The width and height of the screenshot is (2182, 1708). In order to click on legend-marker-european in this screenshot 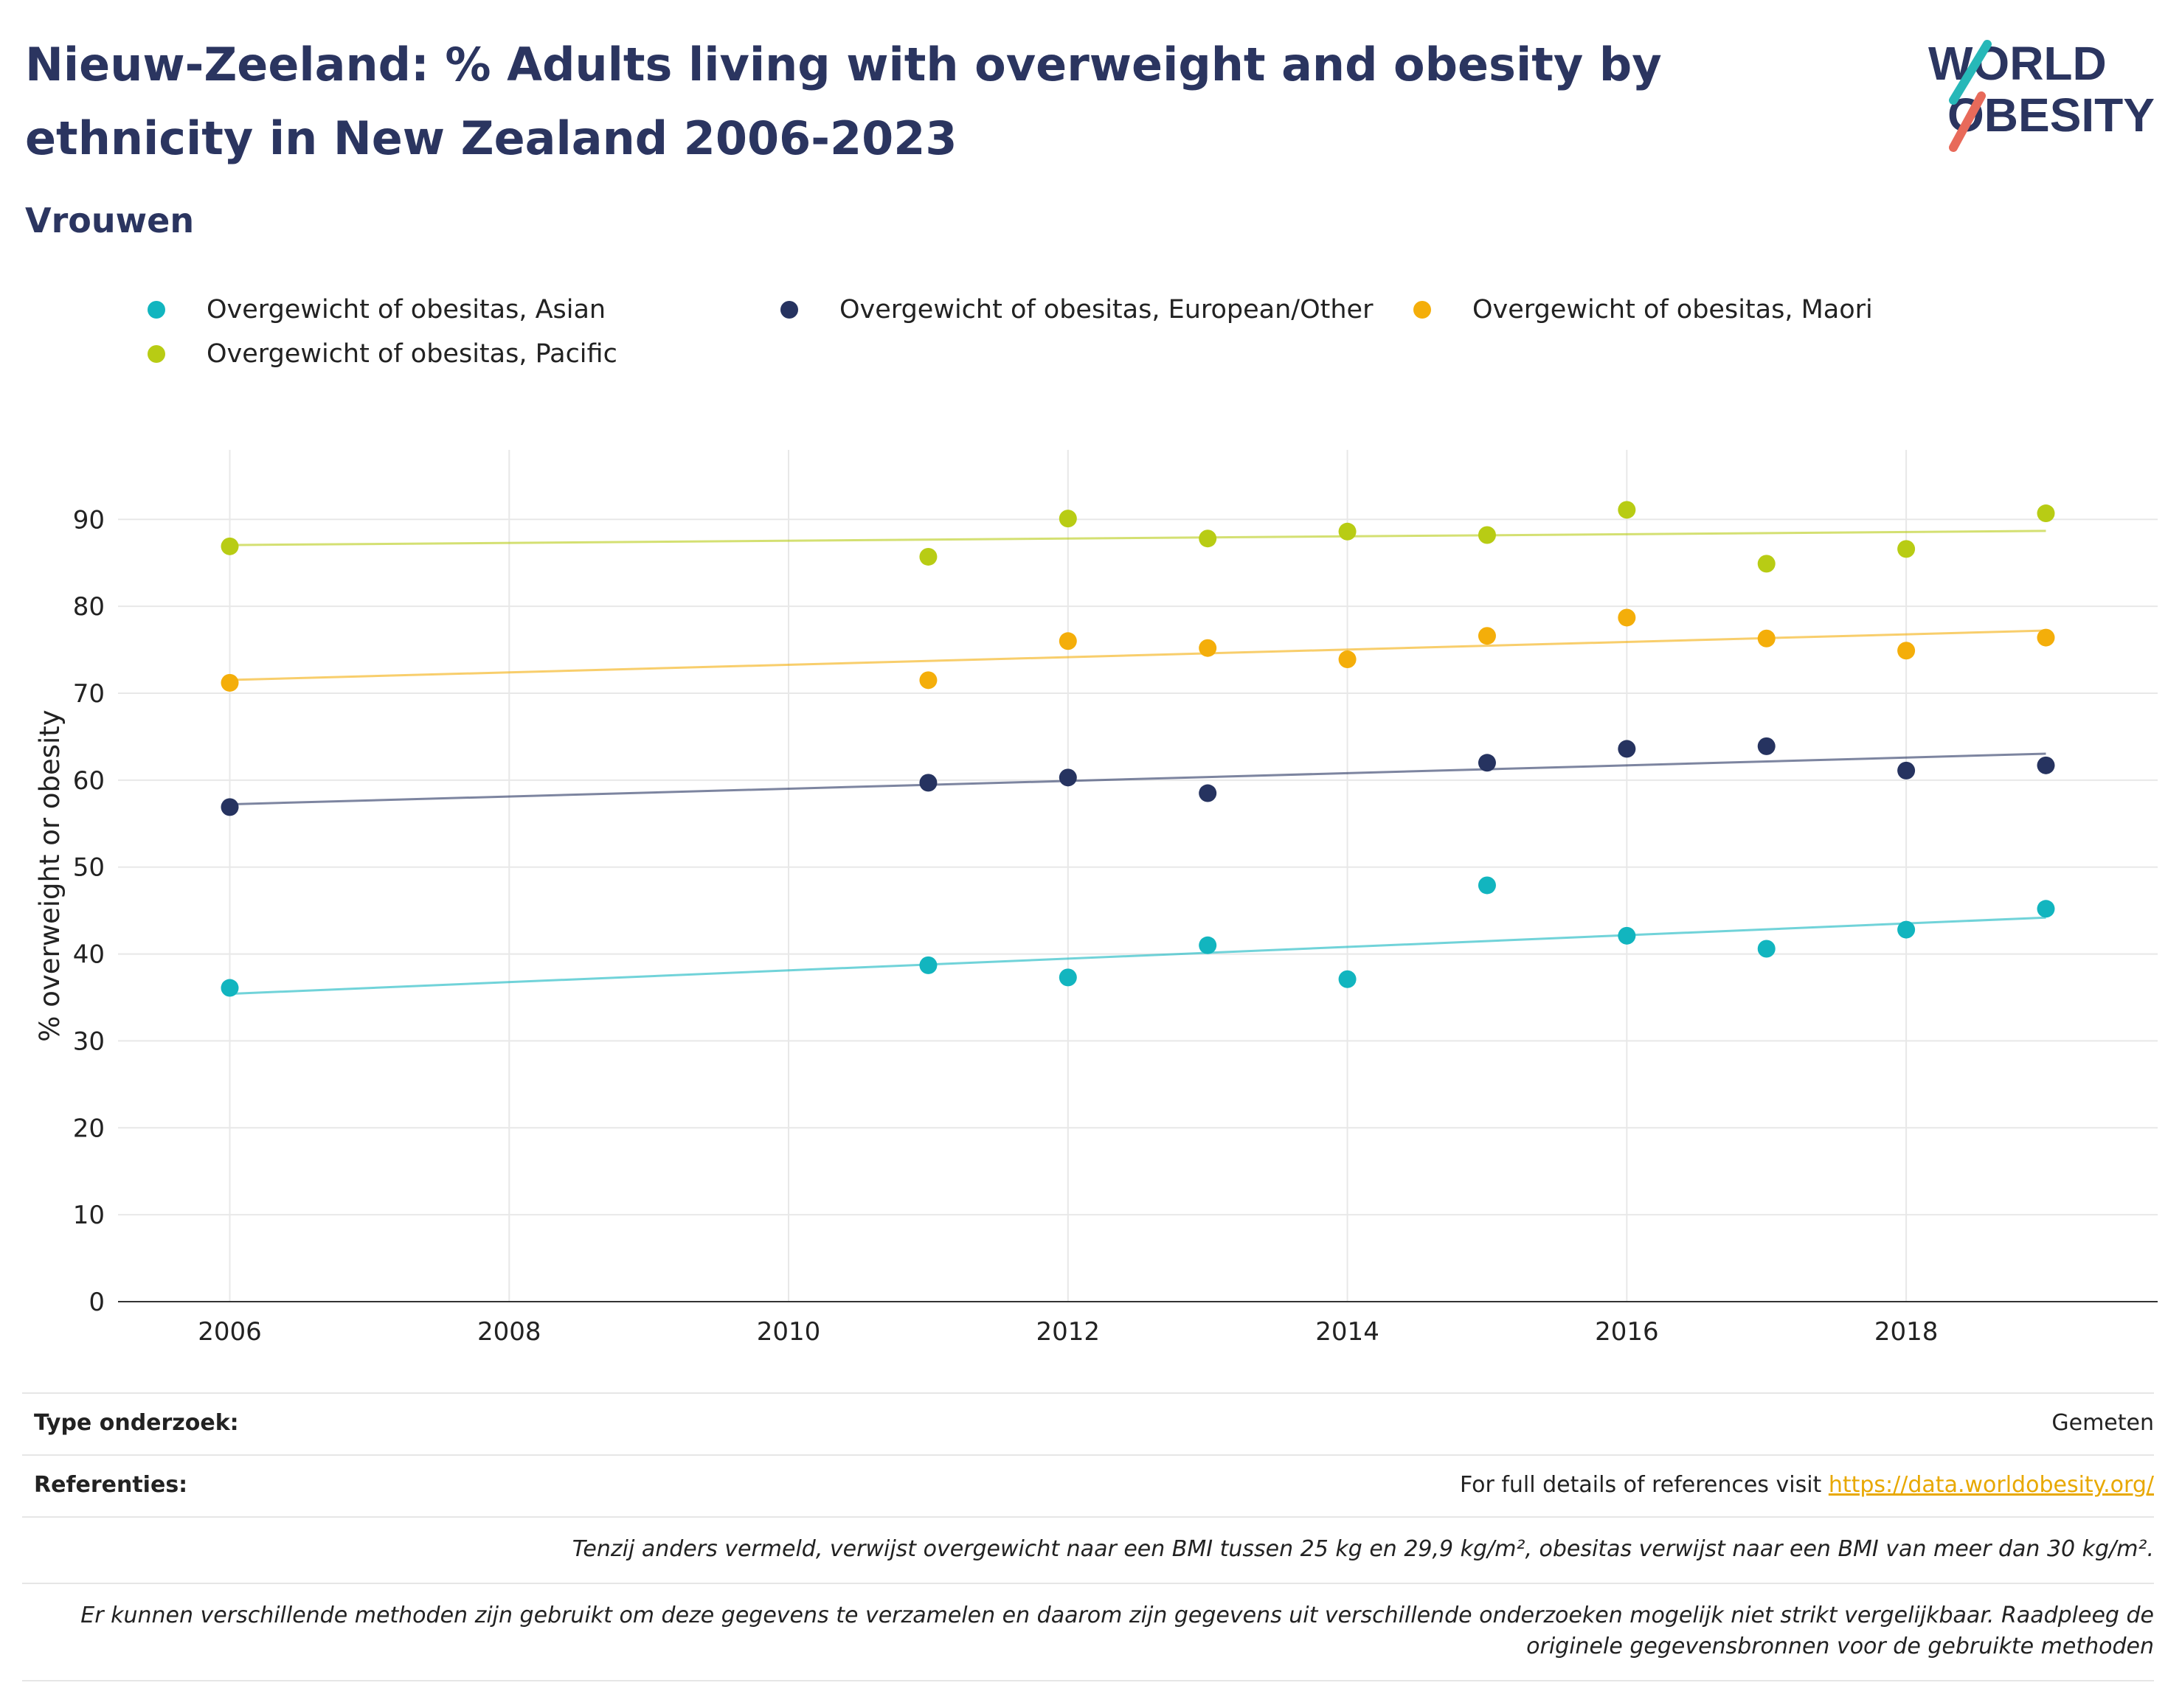, I will do `click(789, 310)`.